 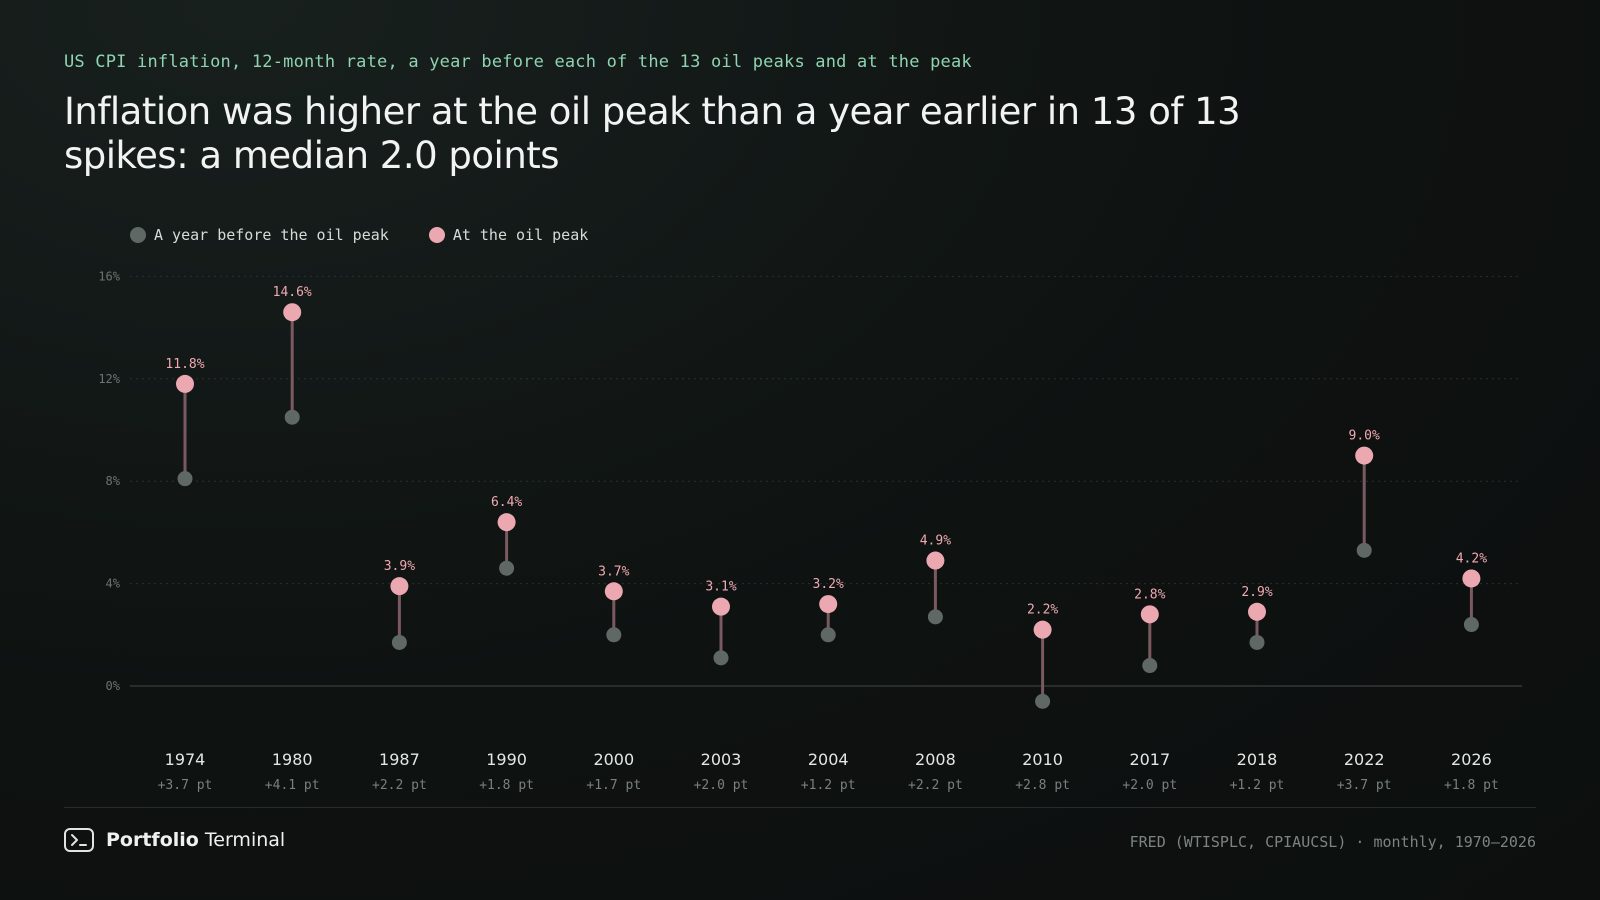 I want to click on peak-value-label: 4.2%, so click(x=1471, y=558).